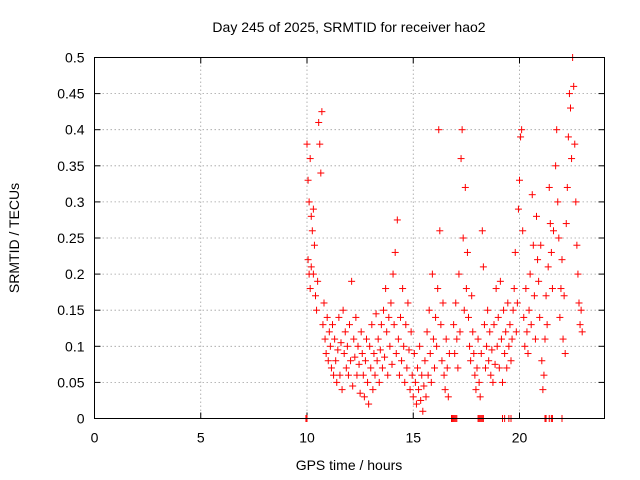  What do you see at coordinates (201, 438) in the screenshot?
I see `x-tick-label: 5` at bounding box center [201, 438].